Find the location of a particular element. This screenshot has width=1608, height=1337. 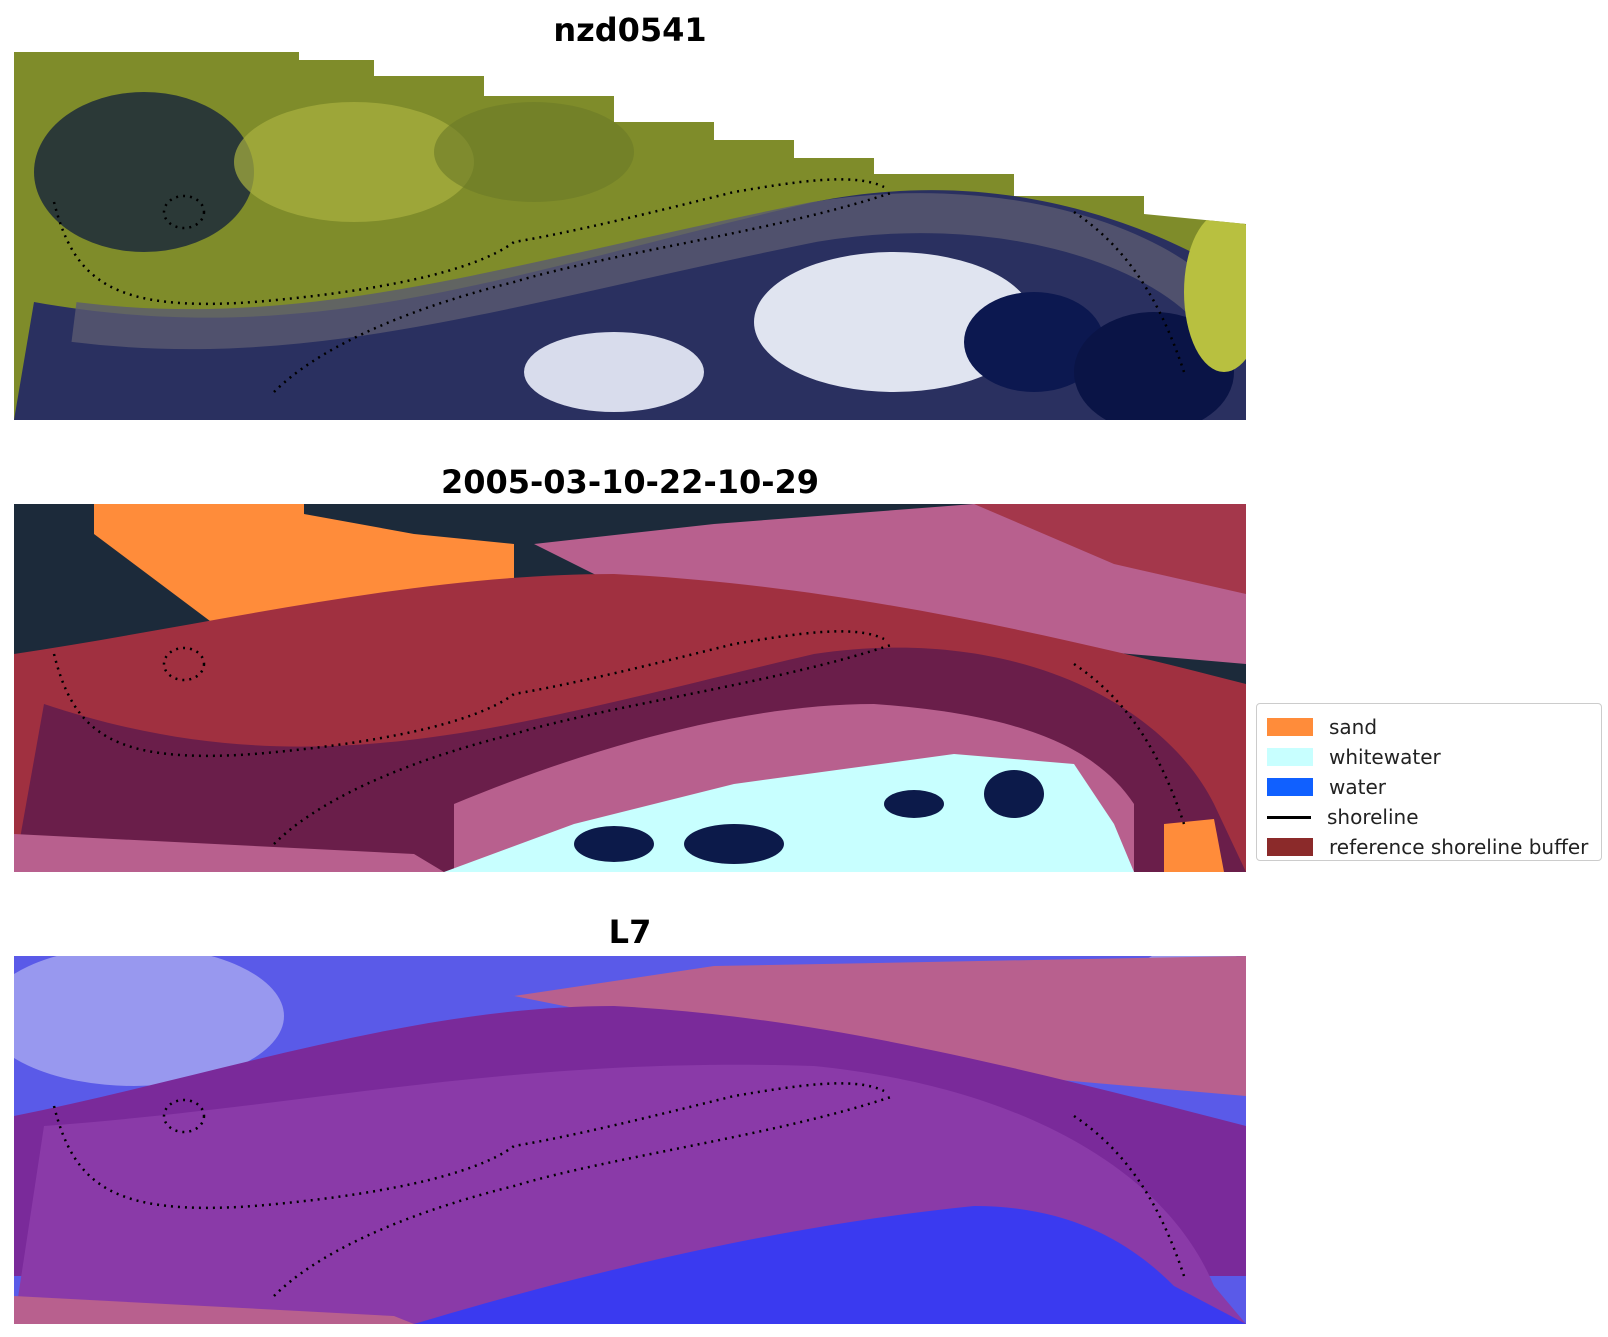

legend-swatch-whitewater is located at coordinates (1290, 757).